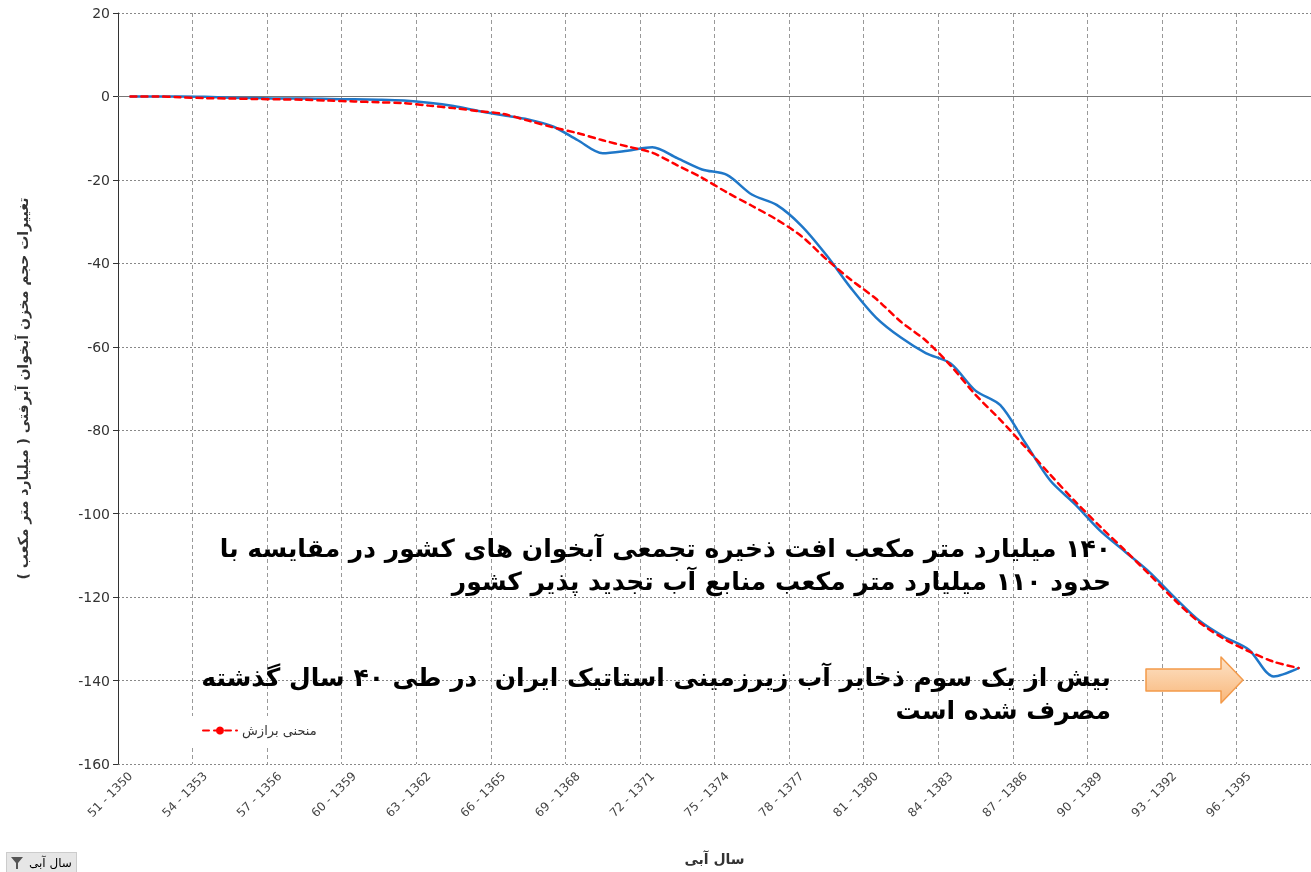 The image size is (1311, 872). Describe the element at coordinates (98, 263) in the screenshot. I see `y-tick-label: -40` at that location.